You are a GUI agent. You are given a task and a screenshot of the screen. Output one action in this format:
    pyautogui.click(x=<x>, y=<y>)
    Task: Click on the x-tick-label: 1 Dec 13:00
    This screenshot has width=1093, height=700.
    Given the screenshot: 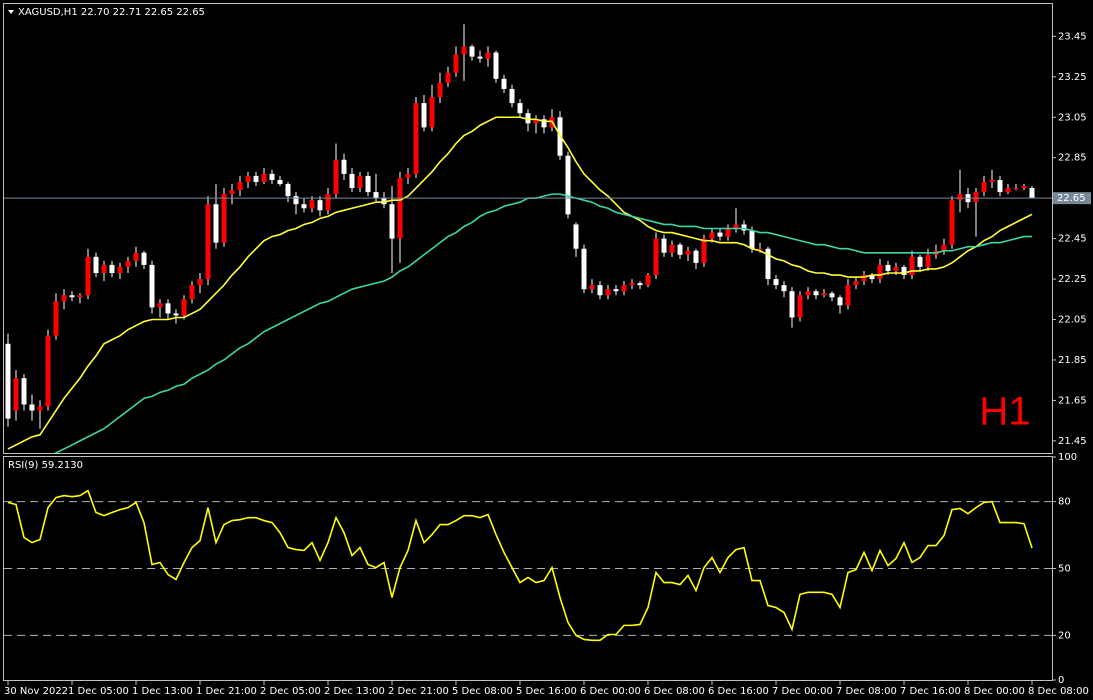 What is the action you would take?
    pyautogui.click(x=162, y=691)
    